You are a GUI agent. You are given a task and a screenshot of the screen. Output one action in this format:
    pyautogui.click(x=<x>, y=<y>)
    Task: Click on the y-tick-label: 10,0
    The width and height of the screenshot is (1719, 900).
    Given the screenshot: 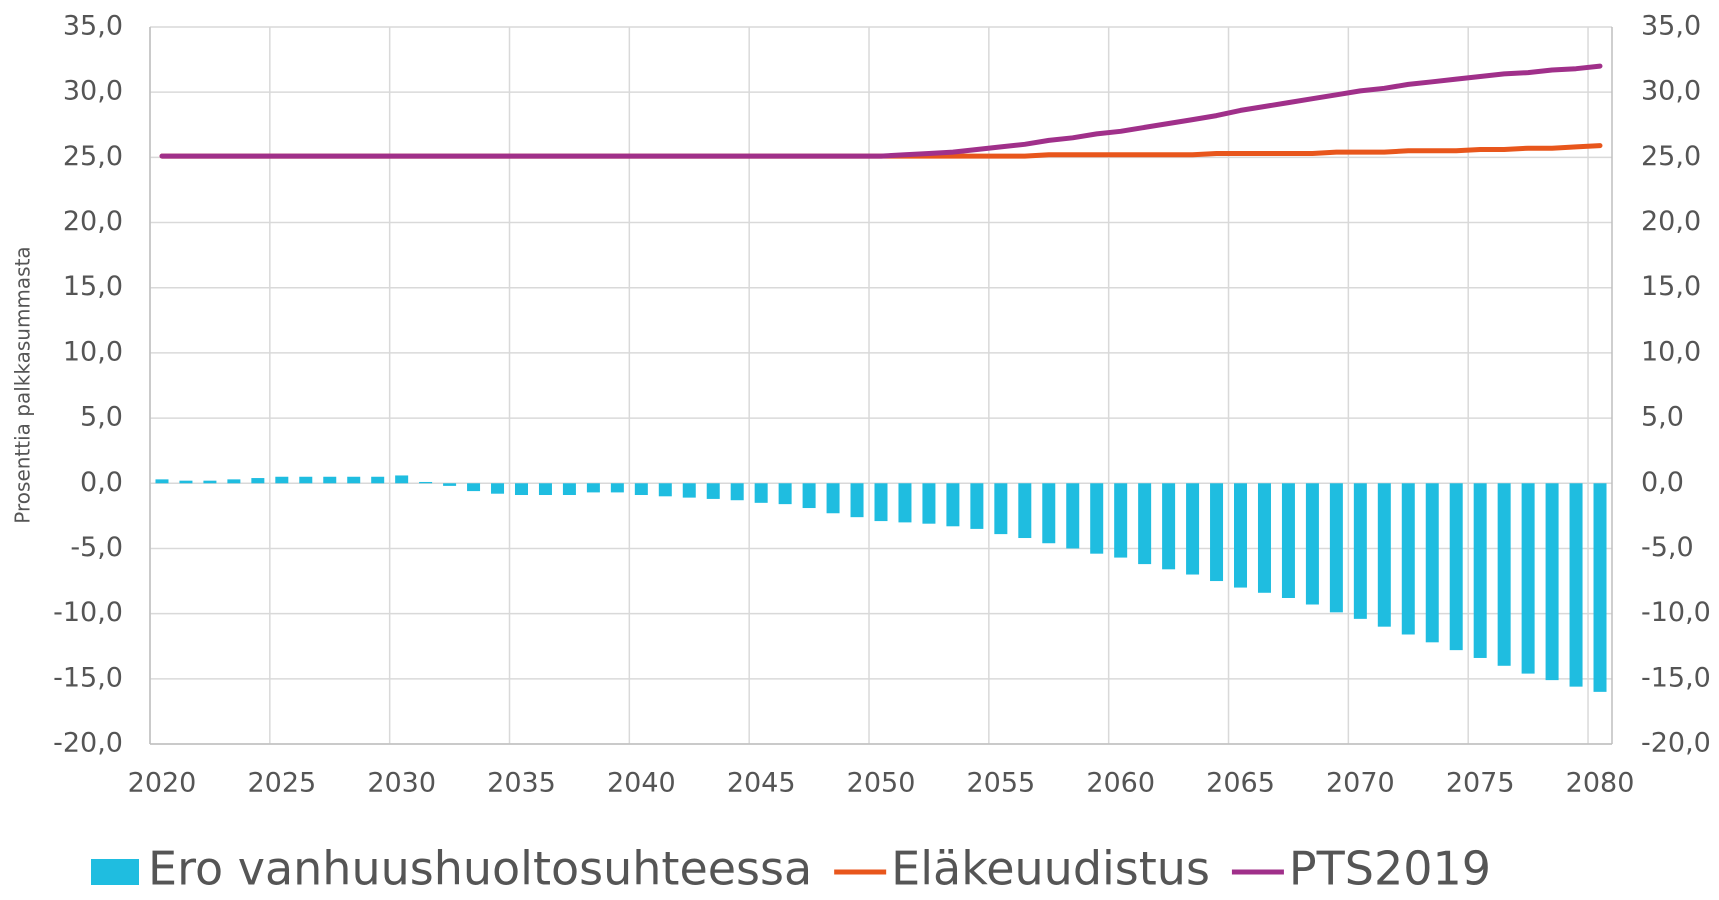 What is the action you would take?
    pyautogui.click(x=93, y=351)
    